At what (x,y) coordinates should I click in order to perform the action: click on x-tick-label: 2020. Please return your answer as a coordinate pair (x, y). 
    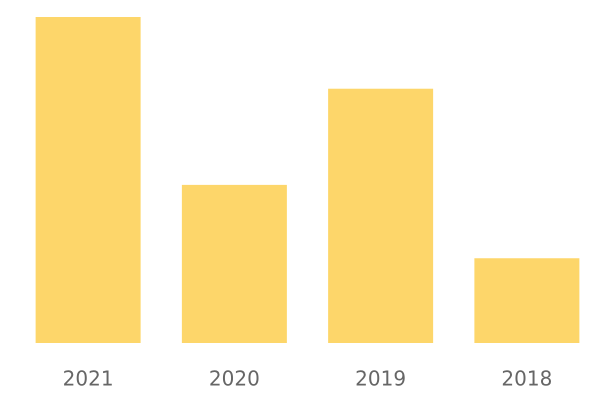
    Looking at the image, I should click on (234, 379).